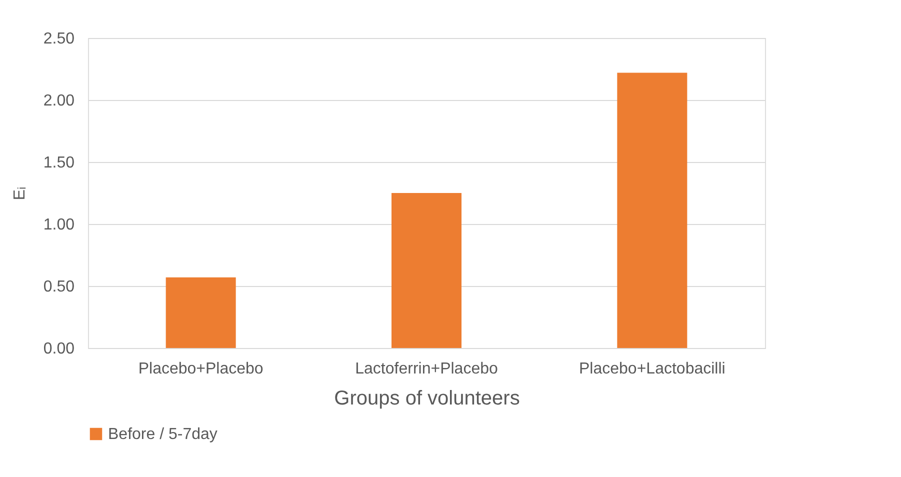  Describe the element at coordinates (59, 349) in the screenshot. I see `y-tick-label: 0.00` at that location.